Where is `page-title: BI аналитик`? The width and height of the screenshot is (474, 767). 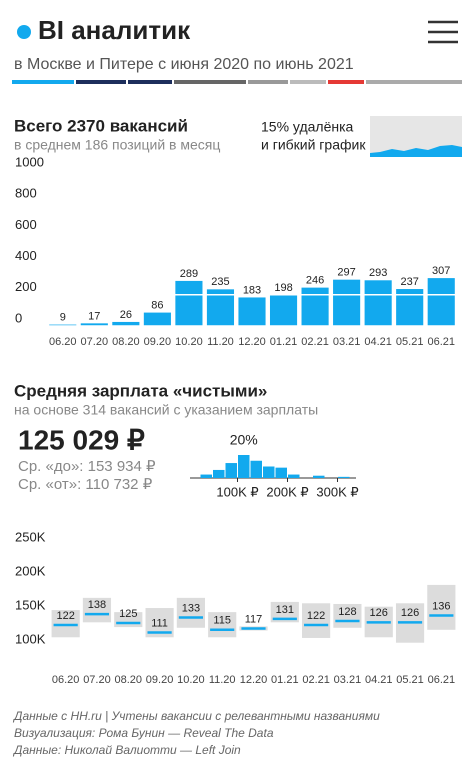
page-title: BI аналитик is located at coordinates (114, 30).